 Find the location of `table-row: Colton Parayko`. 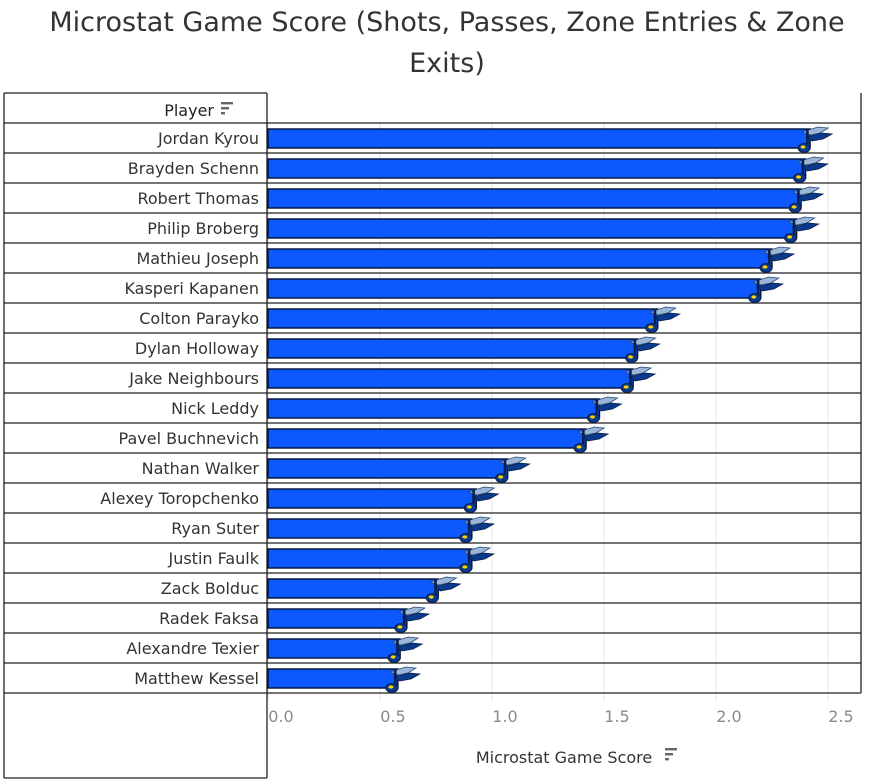

table-row: Colton Parayko is located at coordinates (432, 320).